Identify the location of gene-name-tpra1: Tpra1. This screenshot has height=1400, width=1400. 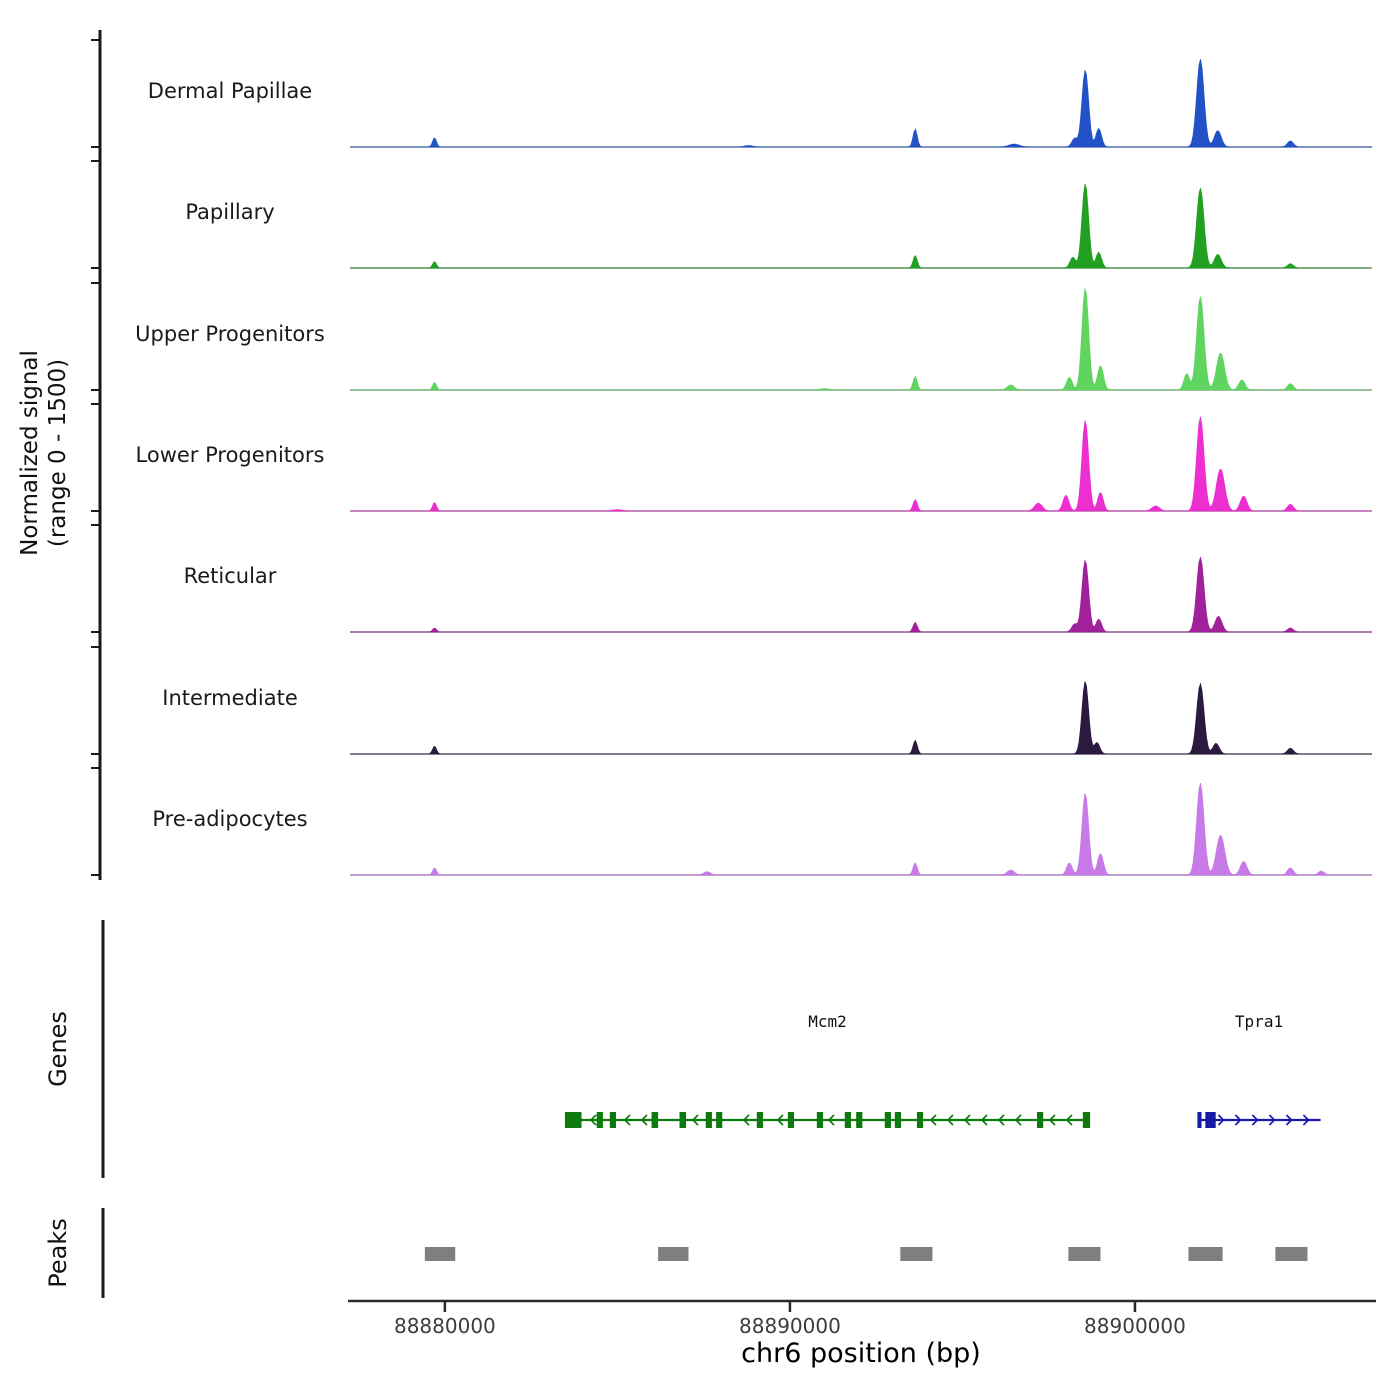
(1259, 1021).